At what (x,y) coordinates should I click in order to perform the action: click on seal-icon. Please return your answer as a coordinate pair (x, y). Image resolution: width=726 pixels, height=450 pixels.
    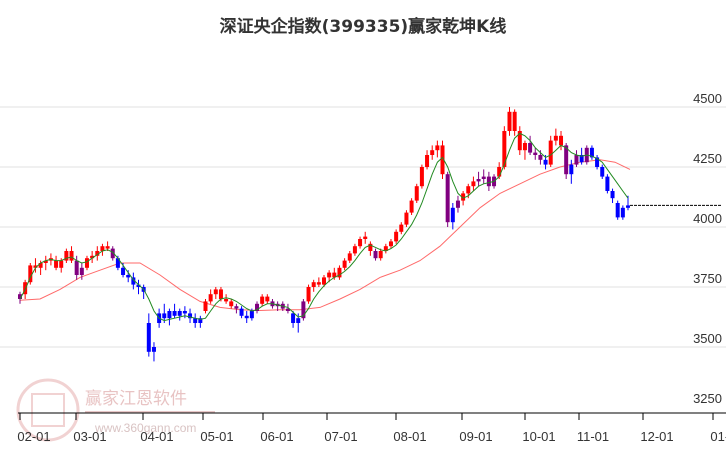
    Looking at the image, I should click on (48, 410).